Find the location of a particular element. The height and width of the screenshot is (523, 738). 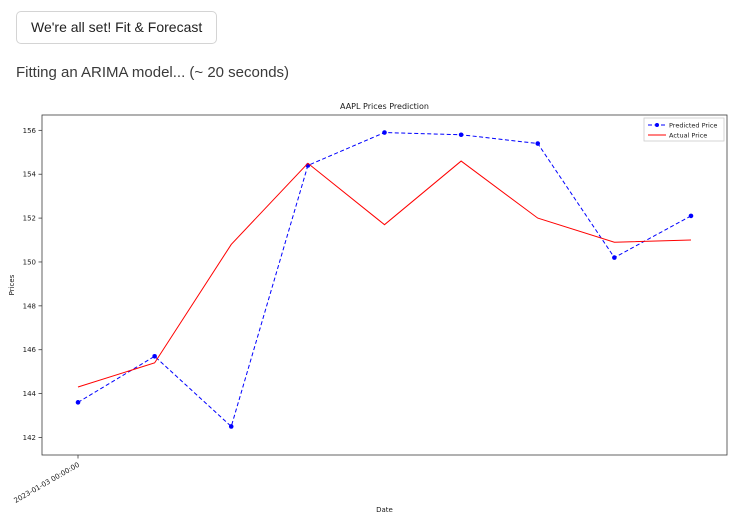

y-tick-label: 142 is located at coordinates (29, 438).